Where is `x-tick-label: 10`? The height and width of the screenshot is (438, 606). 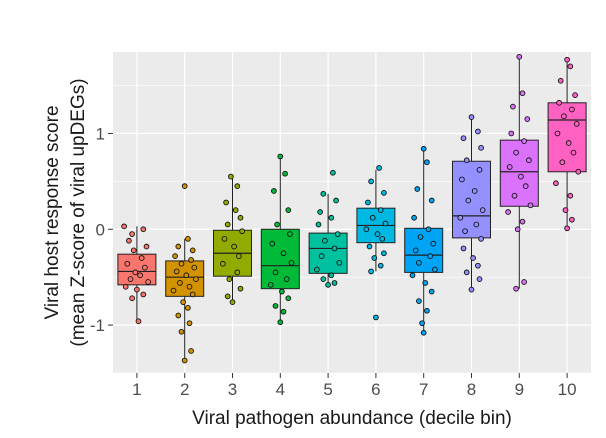
x-tick-label: 10 is located at coordinates (567, 389).